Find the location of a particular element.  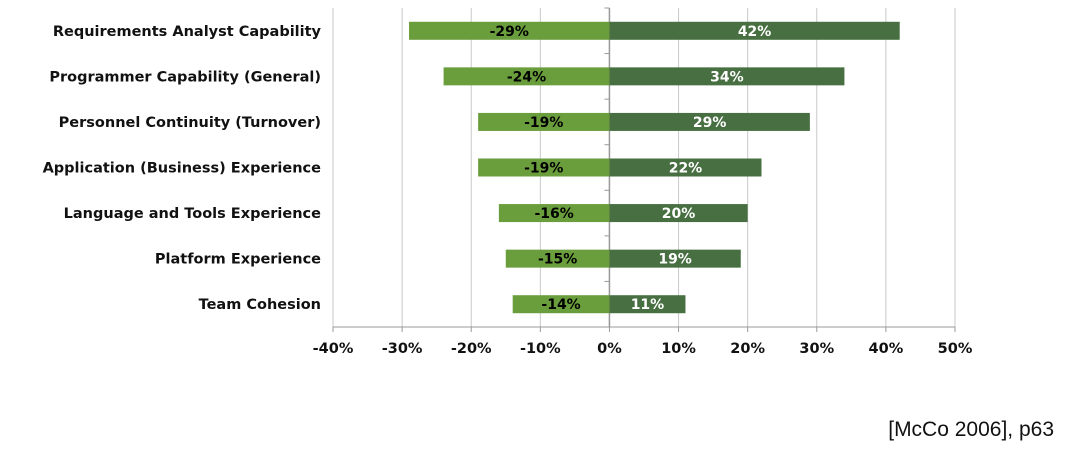

x-tick-label: 10% is located at coordinates (678, 349).